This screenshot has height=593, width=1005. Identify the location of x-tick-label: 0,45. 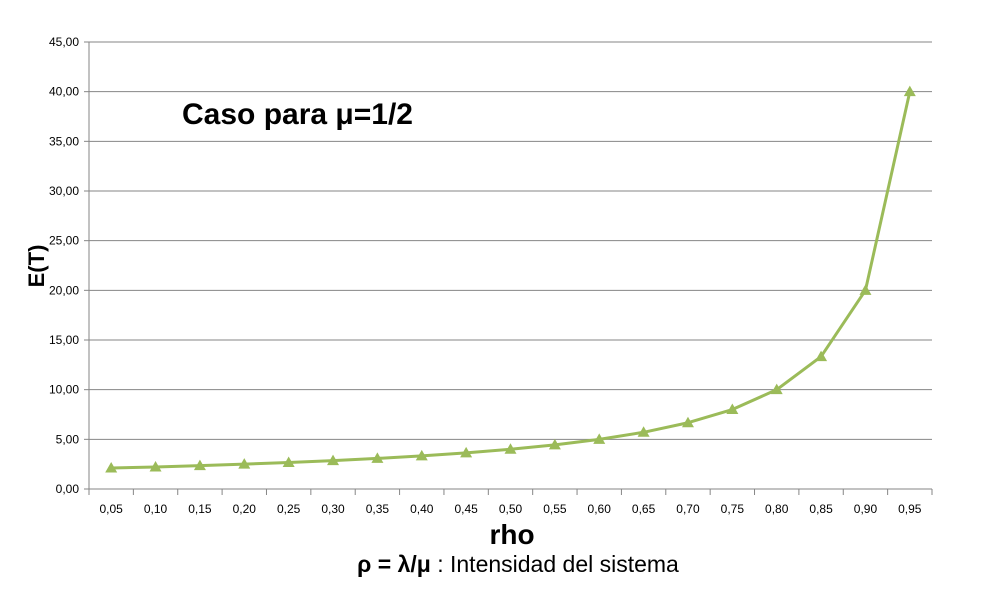
(466, 509).